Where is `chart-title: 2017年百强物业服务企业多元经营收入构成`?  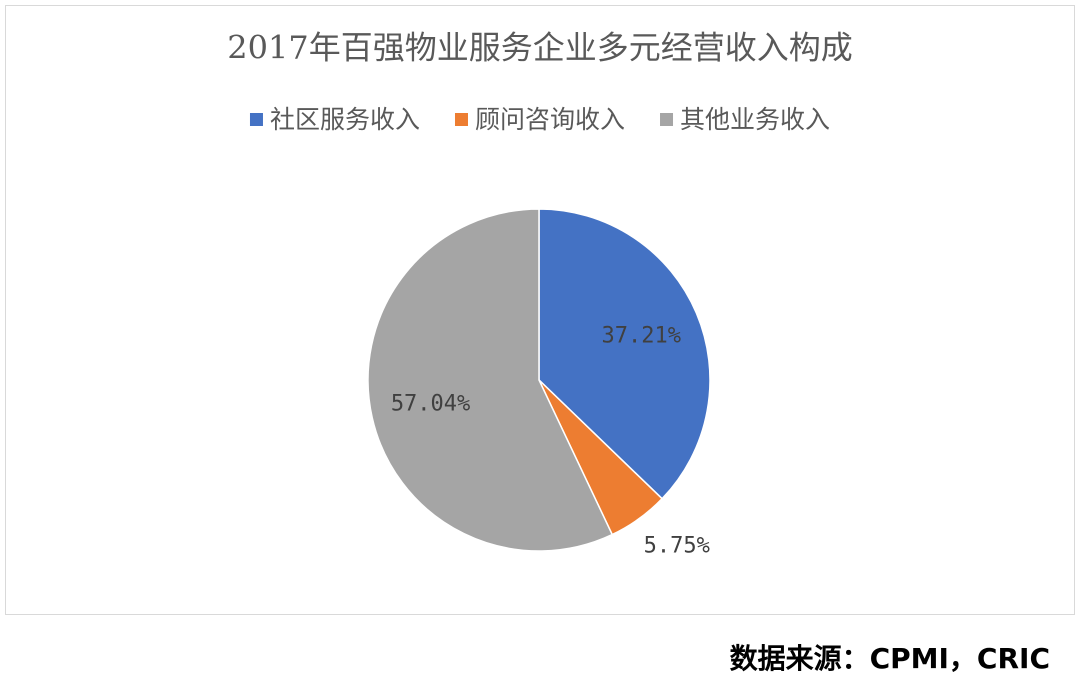 chart-title: 2017年百强物业服务企业多元经营收入构成 is located at coordinates (539, 48).